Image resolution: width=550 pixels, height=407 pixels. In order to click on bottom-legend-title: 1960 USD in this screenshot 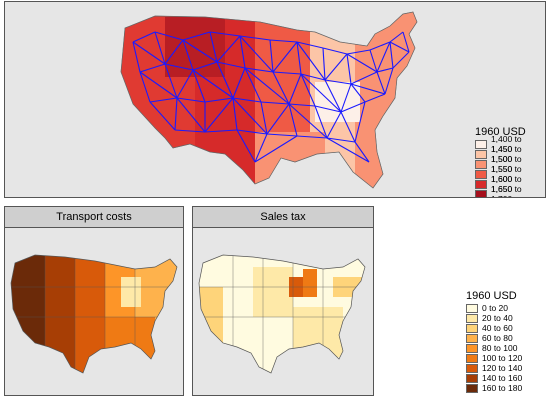, I will do `click(491, 296)`.